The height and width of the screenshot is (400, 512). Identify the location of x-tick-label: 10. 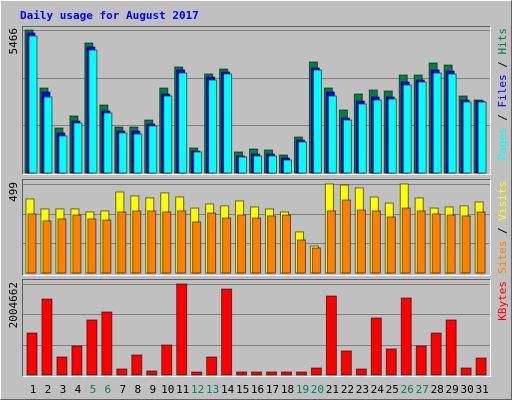
(167, 389).